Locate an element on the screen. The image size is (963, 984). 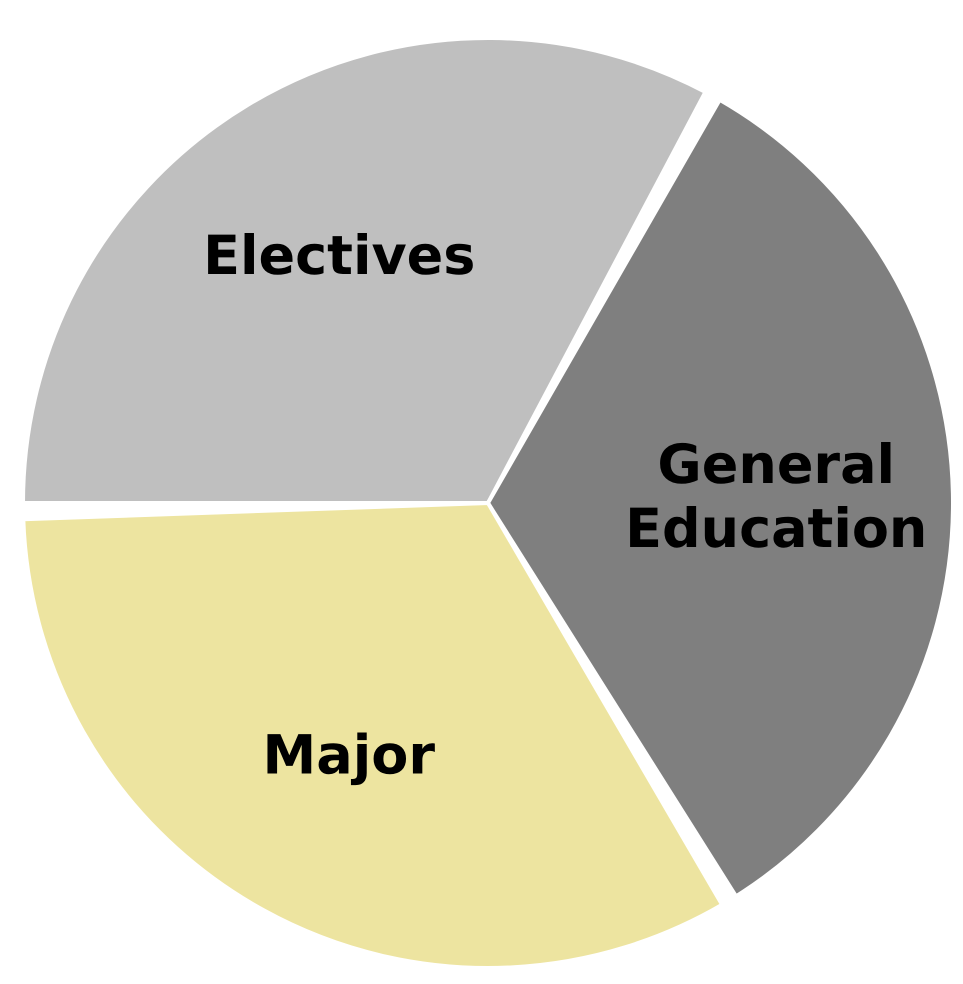
slice-label: General Education is located at coordinates (776, 496).